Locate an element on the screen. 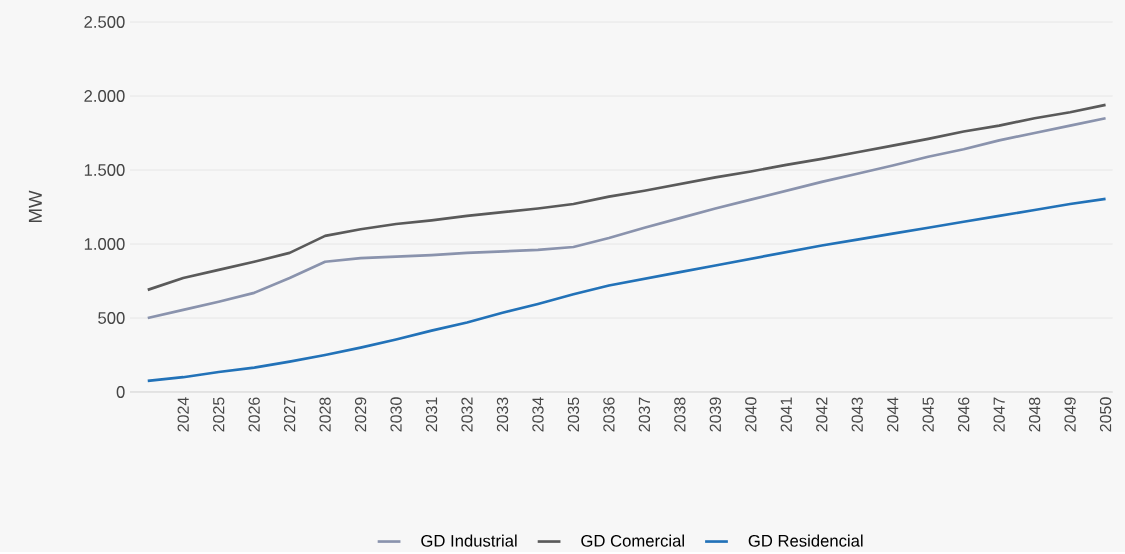  x-tick-label: 2035 is located at coordinates (573, 414).